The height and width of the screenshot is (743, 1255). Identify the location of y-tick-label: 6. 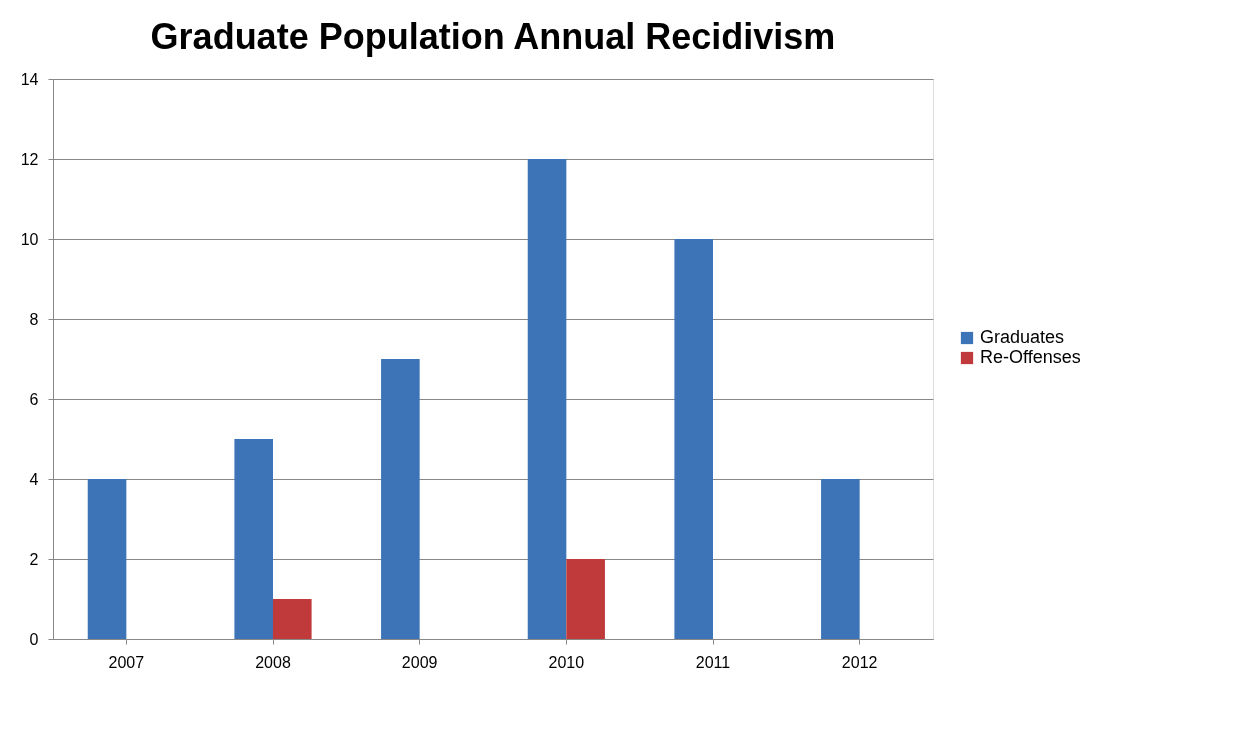
(34, 399).